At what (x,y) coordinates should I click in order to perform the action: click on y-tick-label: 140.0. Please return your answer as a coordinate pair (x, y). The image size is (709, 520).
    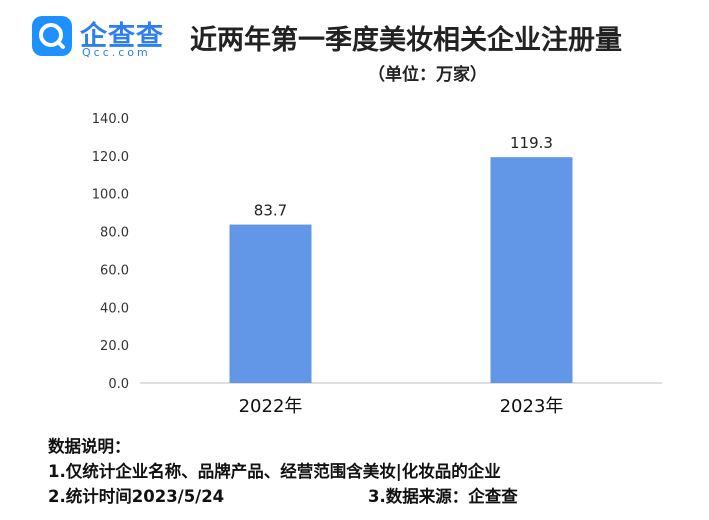
    Looking at the image, I should click on (110, 119).